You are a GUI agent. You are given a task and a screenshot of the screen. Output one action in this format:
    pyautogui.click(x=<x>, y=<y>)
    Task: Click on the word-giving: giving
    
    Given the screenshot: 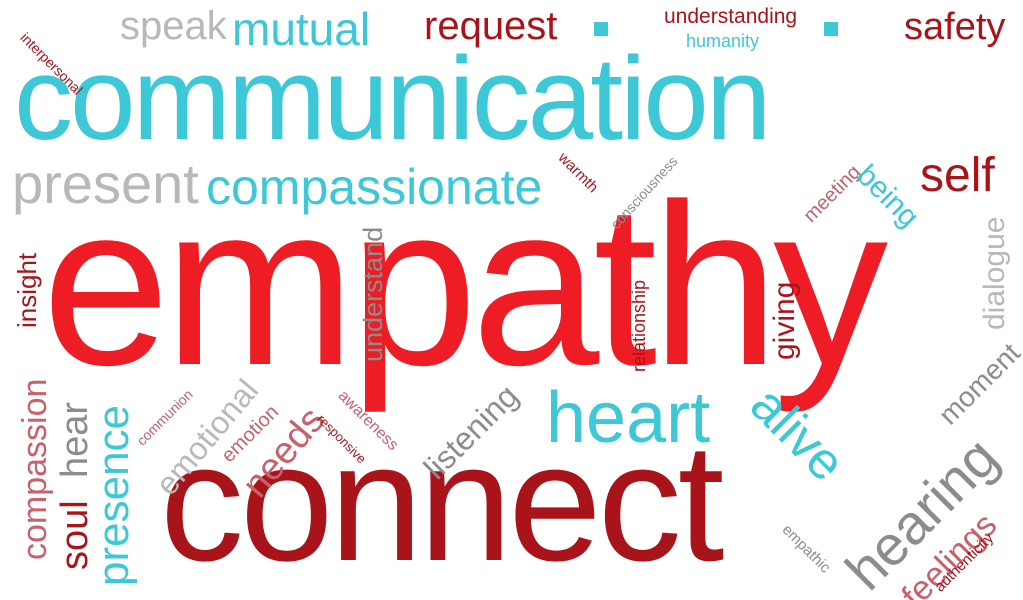 What is the action you would take?
    pyautogui.click(x=784, y=320)
    